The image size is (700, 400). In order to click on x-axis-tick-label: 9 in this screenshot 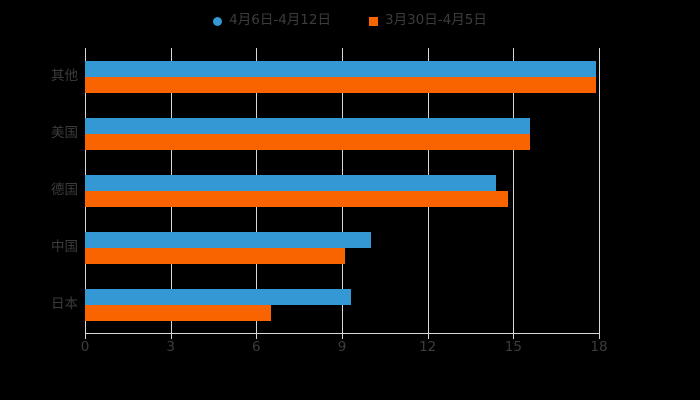, I will do `click(342, 347)`.